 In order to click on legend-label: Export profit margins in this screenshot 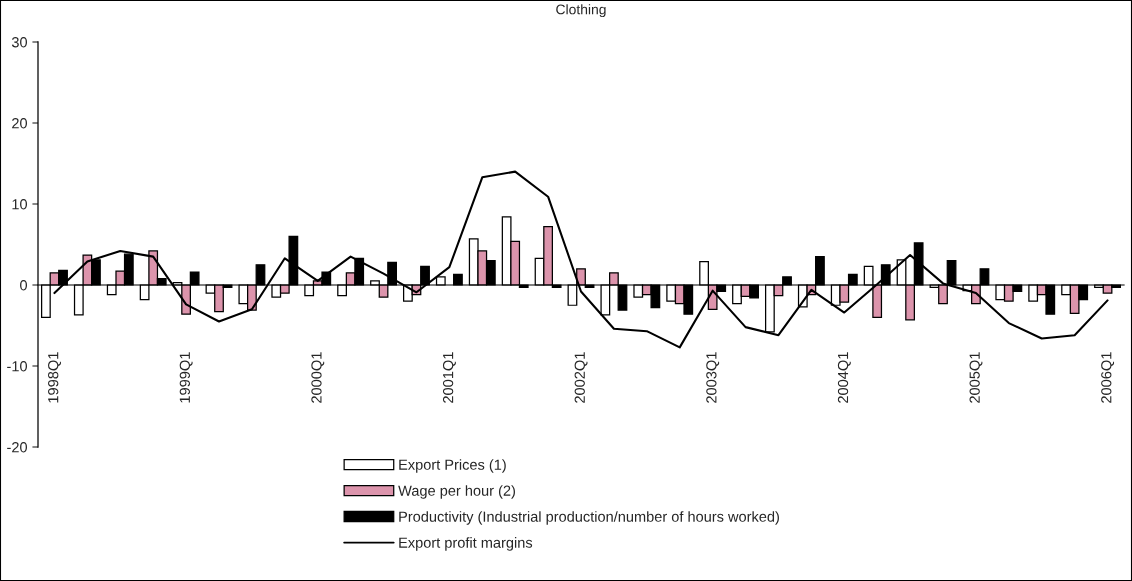, I will do `click(466, 544)`.